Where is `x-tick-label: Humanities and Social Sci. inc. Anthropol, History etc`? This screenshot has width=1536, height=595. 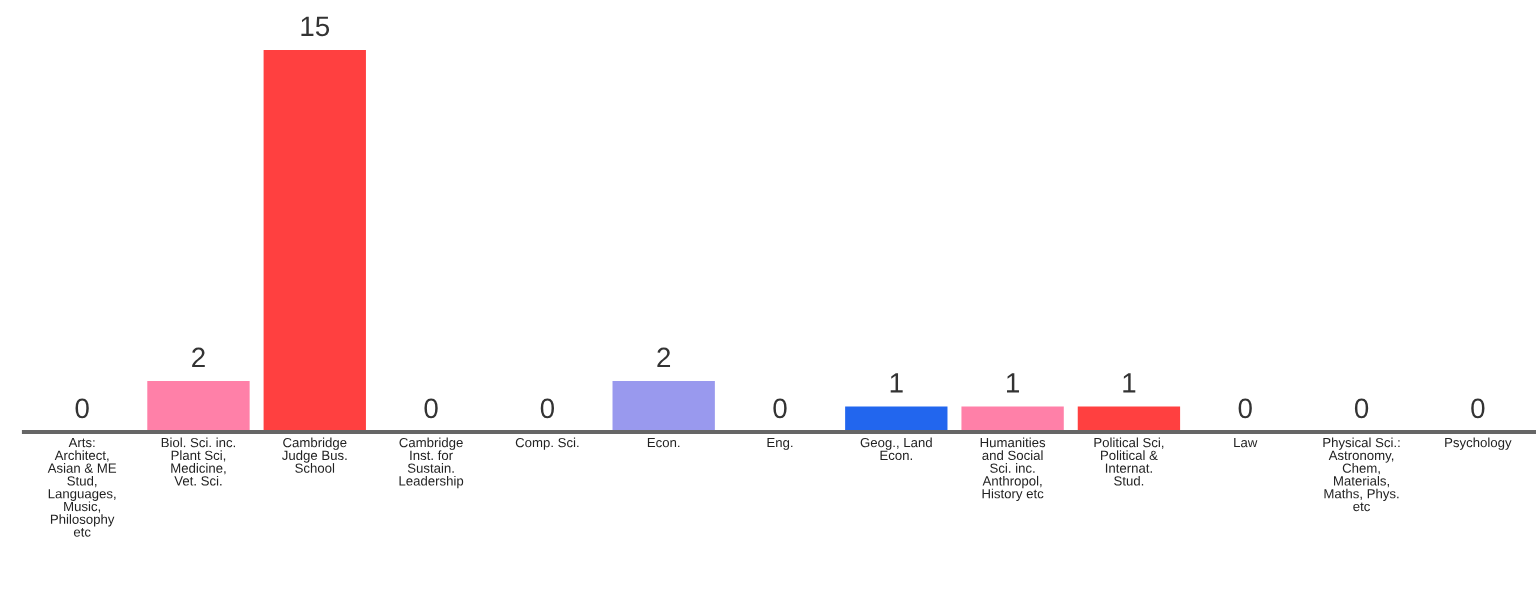 x-tick-label: Humanities and Social Sci. inc. Anthropol, History etc is located at coordinates (1013, 469).